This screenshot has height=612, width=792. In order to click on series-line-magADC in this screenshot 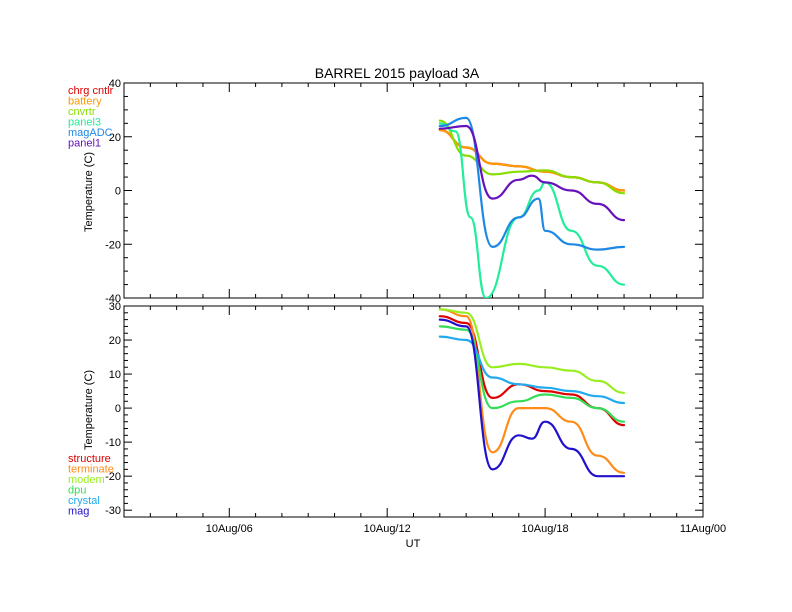, I will do `click(532, 183)`.